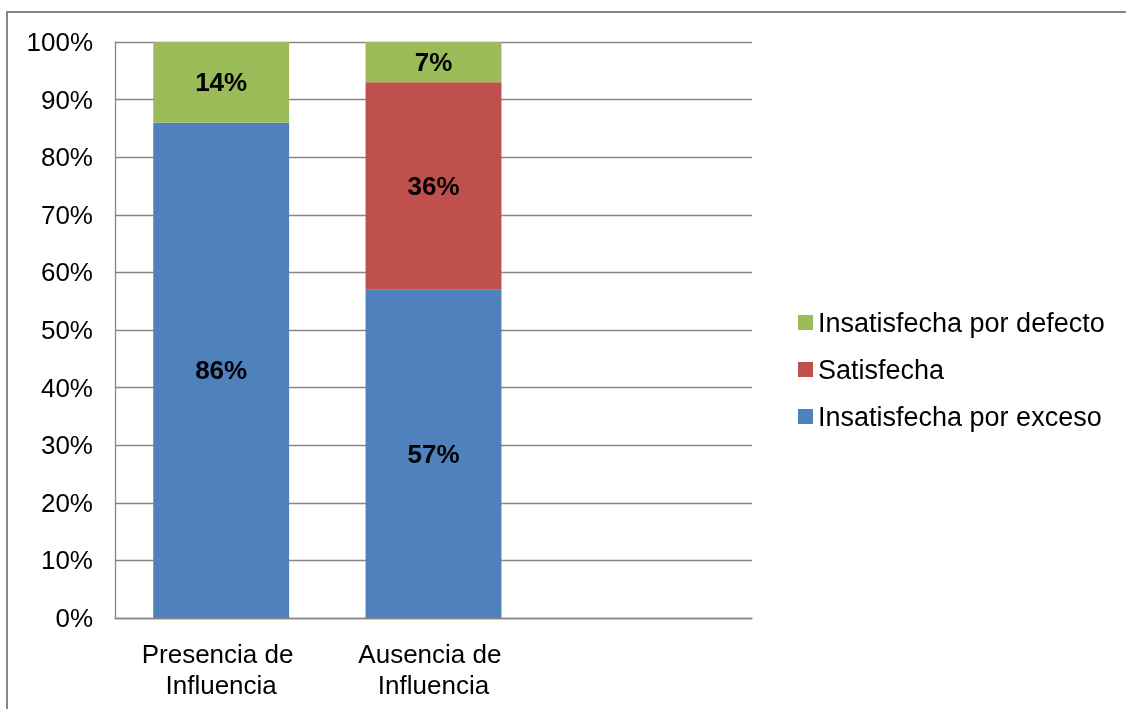  What do you see at coordinates (66, 330) in the screenshot?
I see `y-tick-label: 50%` at bounding box center [66, 330].